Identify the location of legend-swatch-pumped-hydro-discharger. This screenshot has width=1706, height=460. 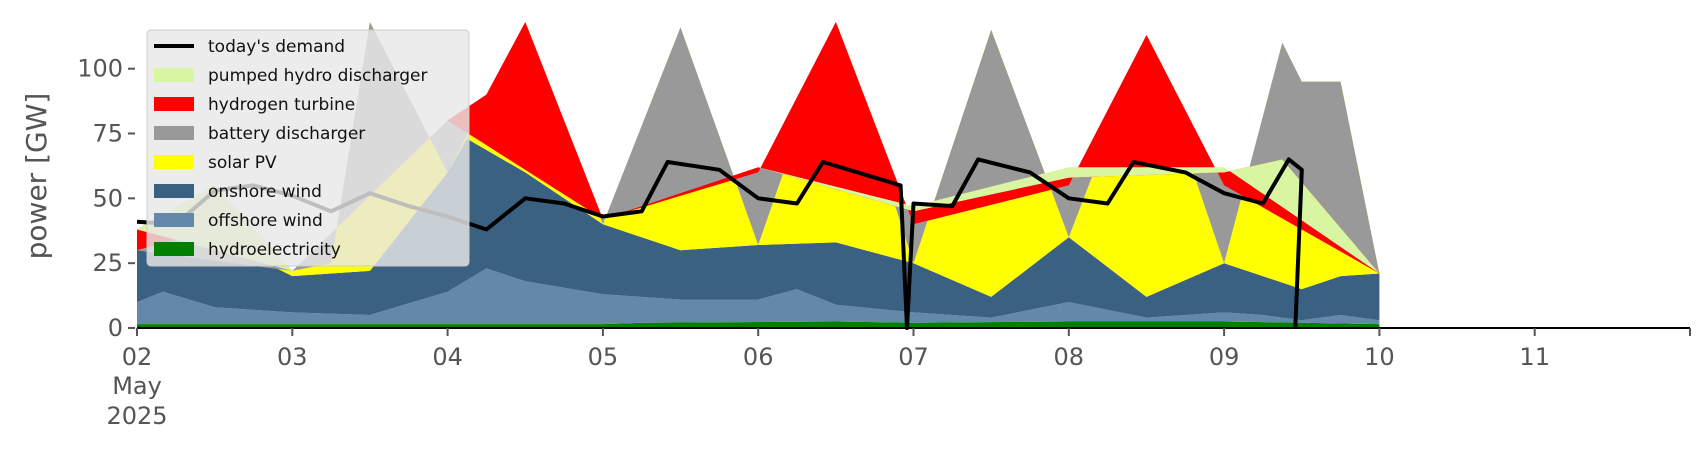
(174, 75).